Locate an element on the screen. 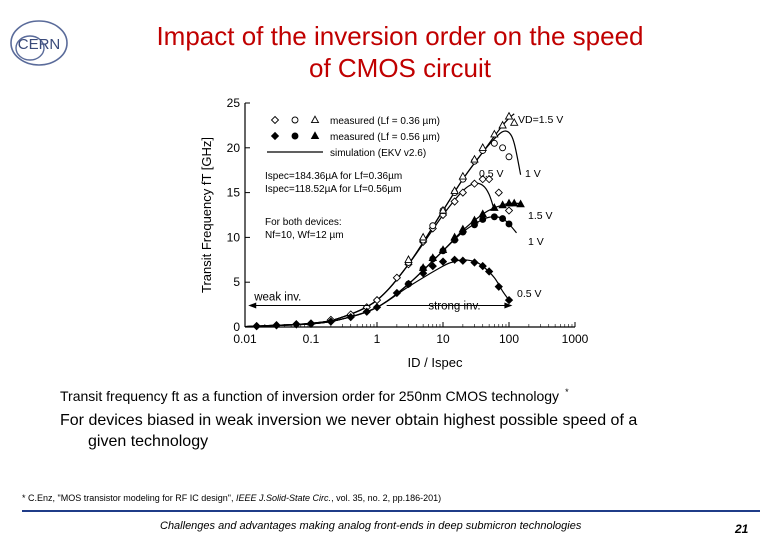 The width and height of the screenshot is (780, 540). legend-symbol-open-circle is located at coordinates (295, 120).